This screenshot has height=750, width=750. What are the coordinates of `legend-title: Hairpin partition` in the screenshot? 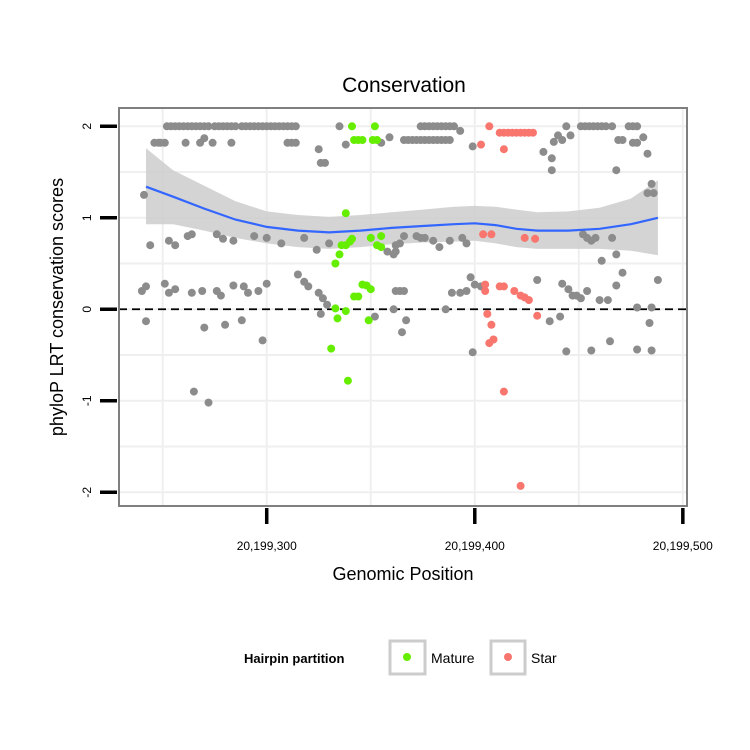 It's located at (294, 658).